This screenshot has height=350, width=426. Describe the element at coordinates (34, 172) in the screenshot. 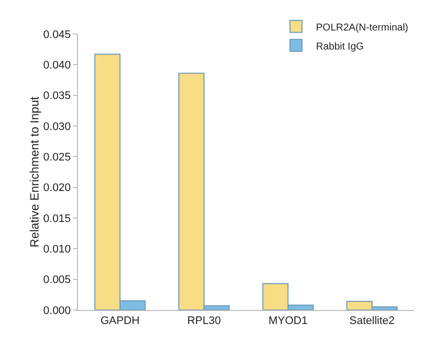

I see `y-axis-title: Relative Enrichment to Input` at that location.